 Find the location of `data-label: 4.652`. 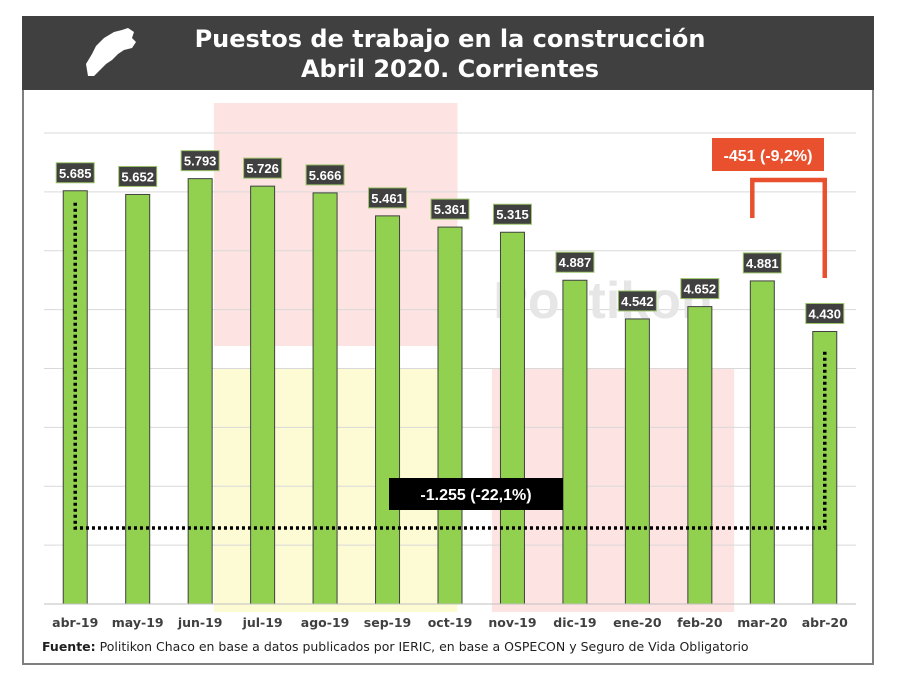

data-label: 4.652 is located at coordinates (700, 289).